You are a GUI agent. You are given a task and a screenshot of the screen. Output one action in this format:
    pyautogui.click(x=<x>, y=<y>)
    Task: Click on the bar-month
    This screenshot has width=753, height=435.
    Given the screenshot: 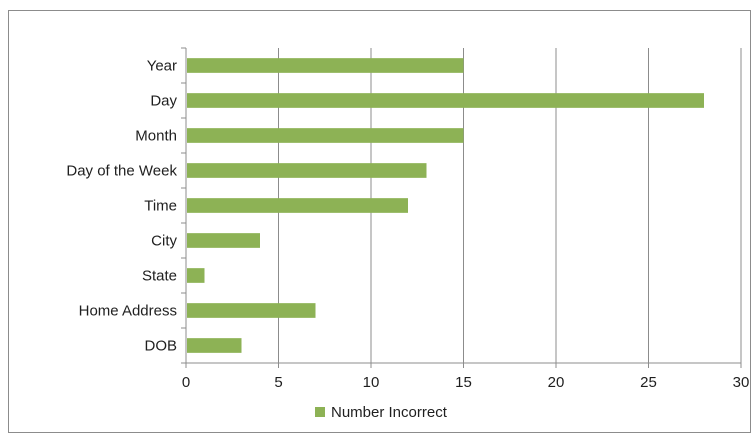 What is the action you would take?
    pyautogui.click(x=325, y=135)
    